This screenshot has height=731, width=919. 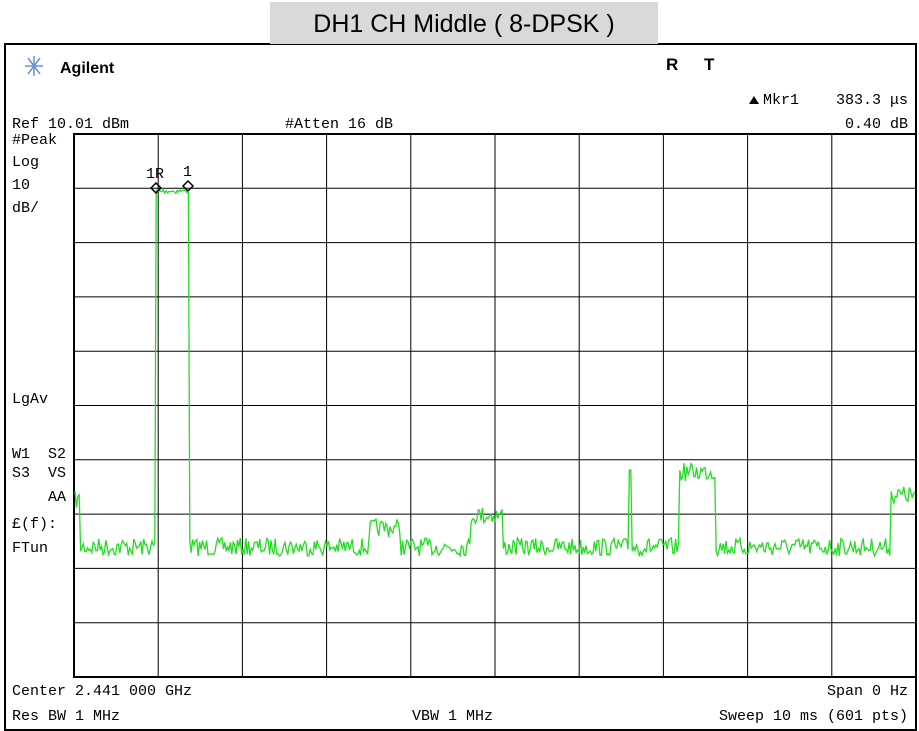 What do you see at coordinates (34, 140) in the screenshot?
I see `side-label: #Peak` at bounding box center [34, 140].